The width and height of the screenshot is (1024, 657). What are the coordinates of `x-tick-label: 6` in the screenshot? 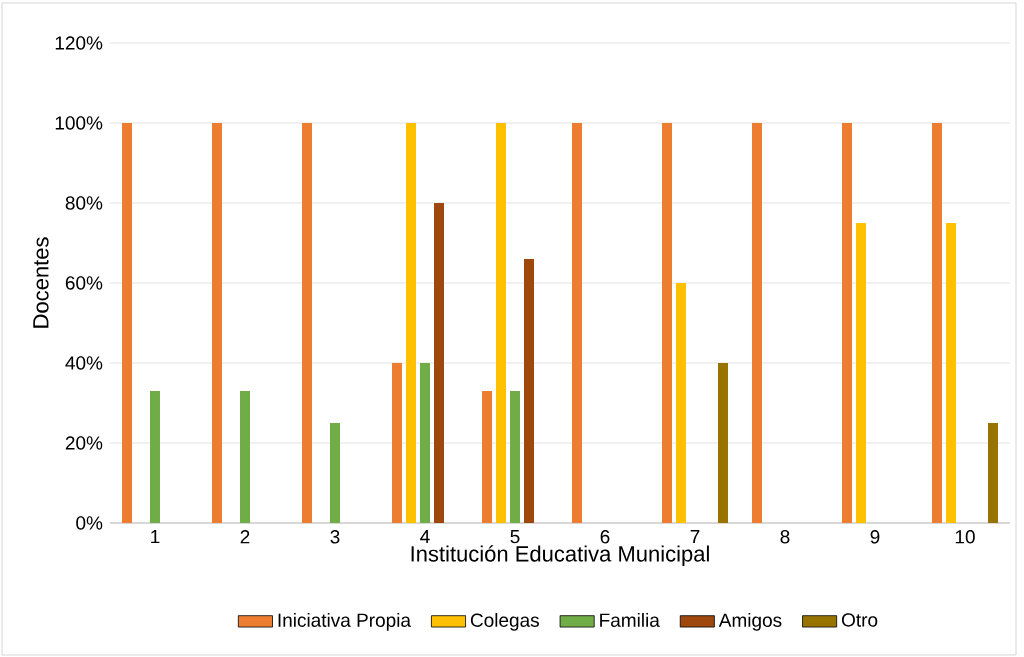 It's located at (605, 537).